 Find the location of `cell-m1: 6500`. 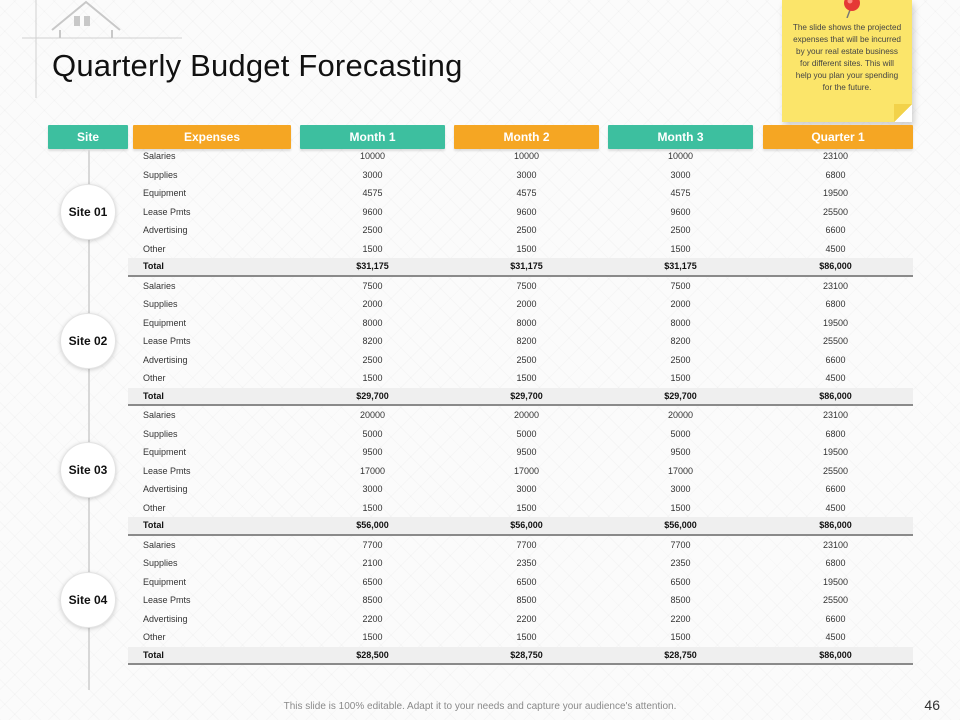

cell-m1: 6500 is located at coordinates (372, 581).